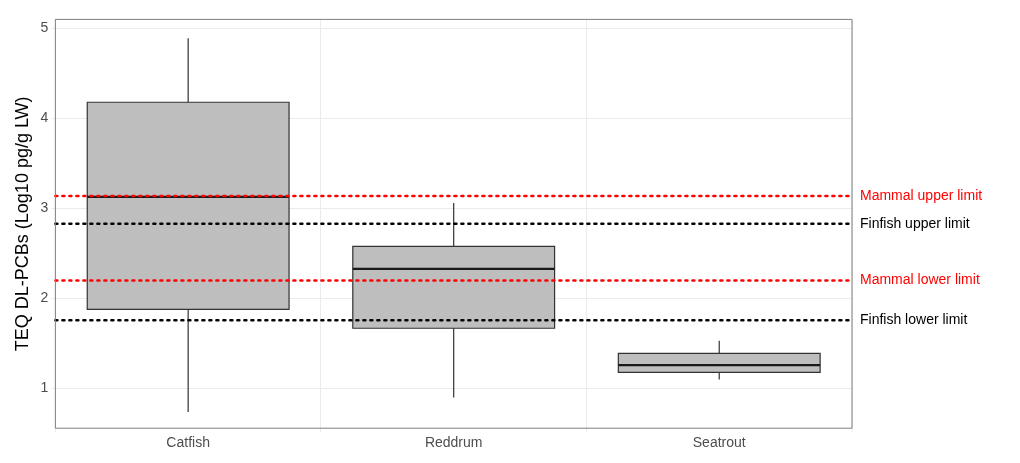 This screenshot has width=1020, height=463. What do you see at coordinates (44, 387) in the screenshot?
I see `y-tick-label: 1` at bounding box center [44, 387].